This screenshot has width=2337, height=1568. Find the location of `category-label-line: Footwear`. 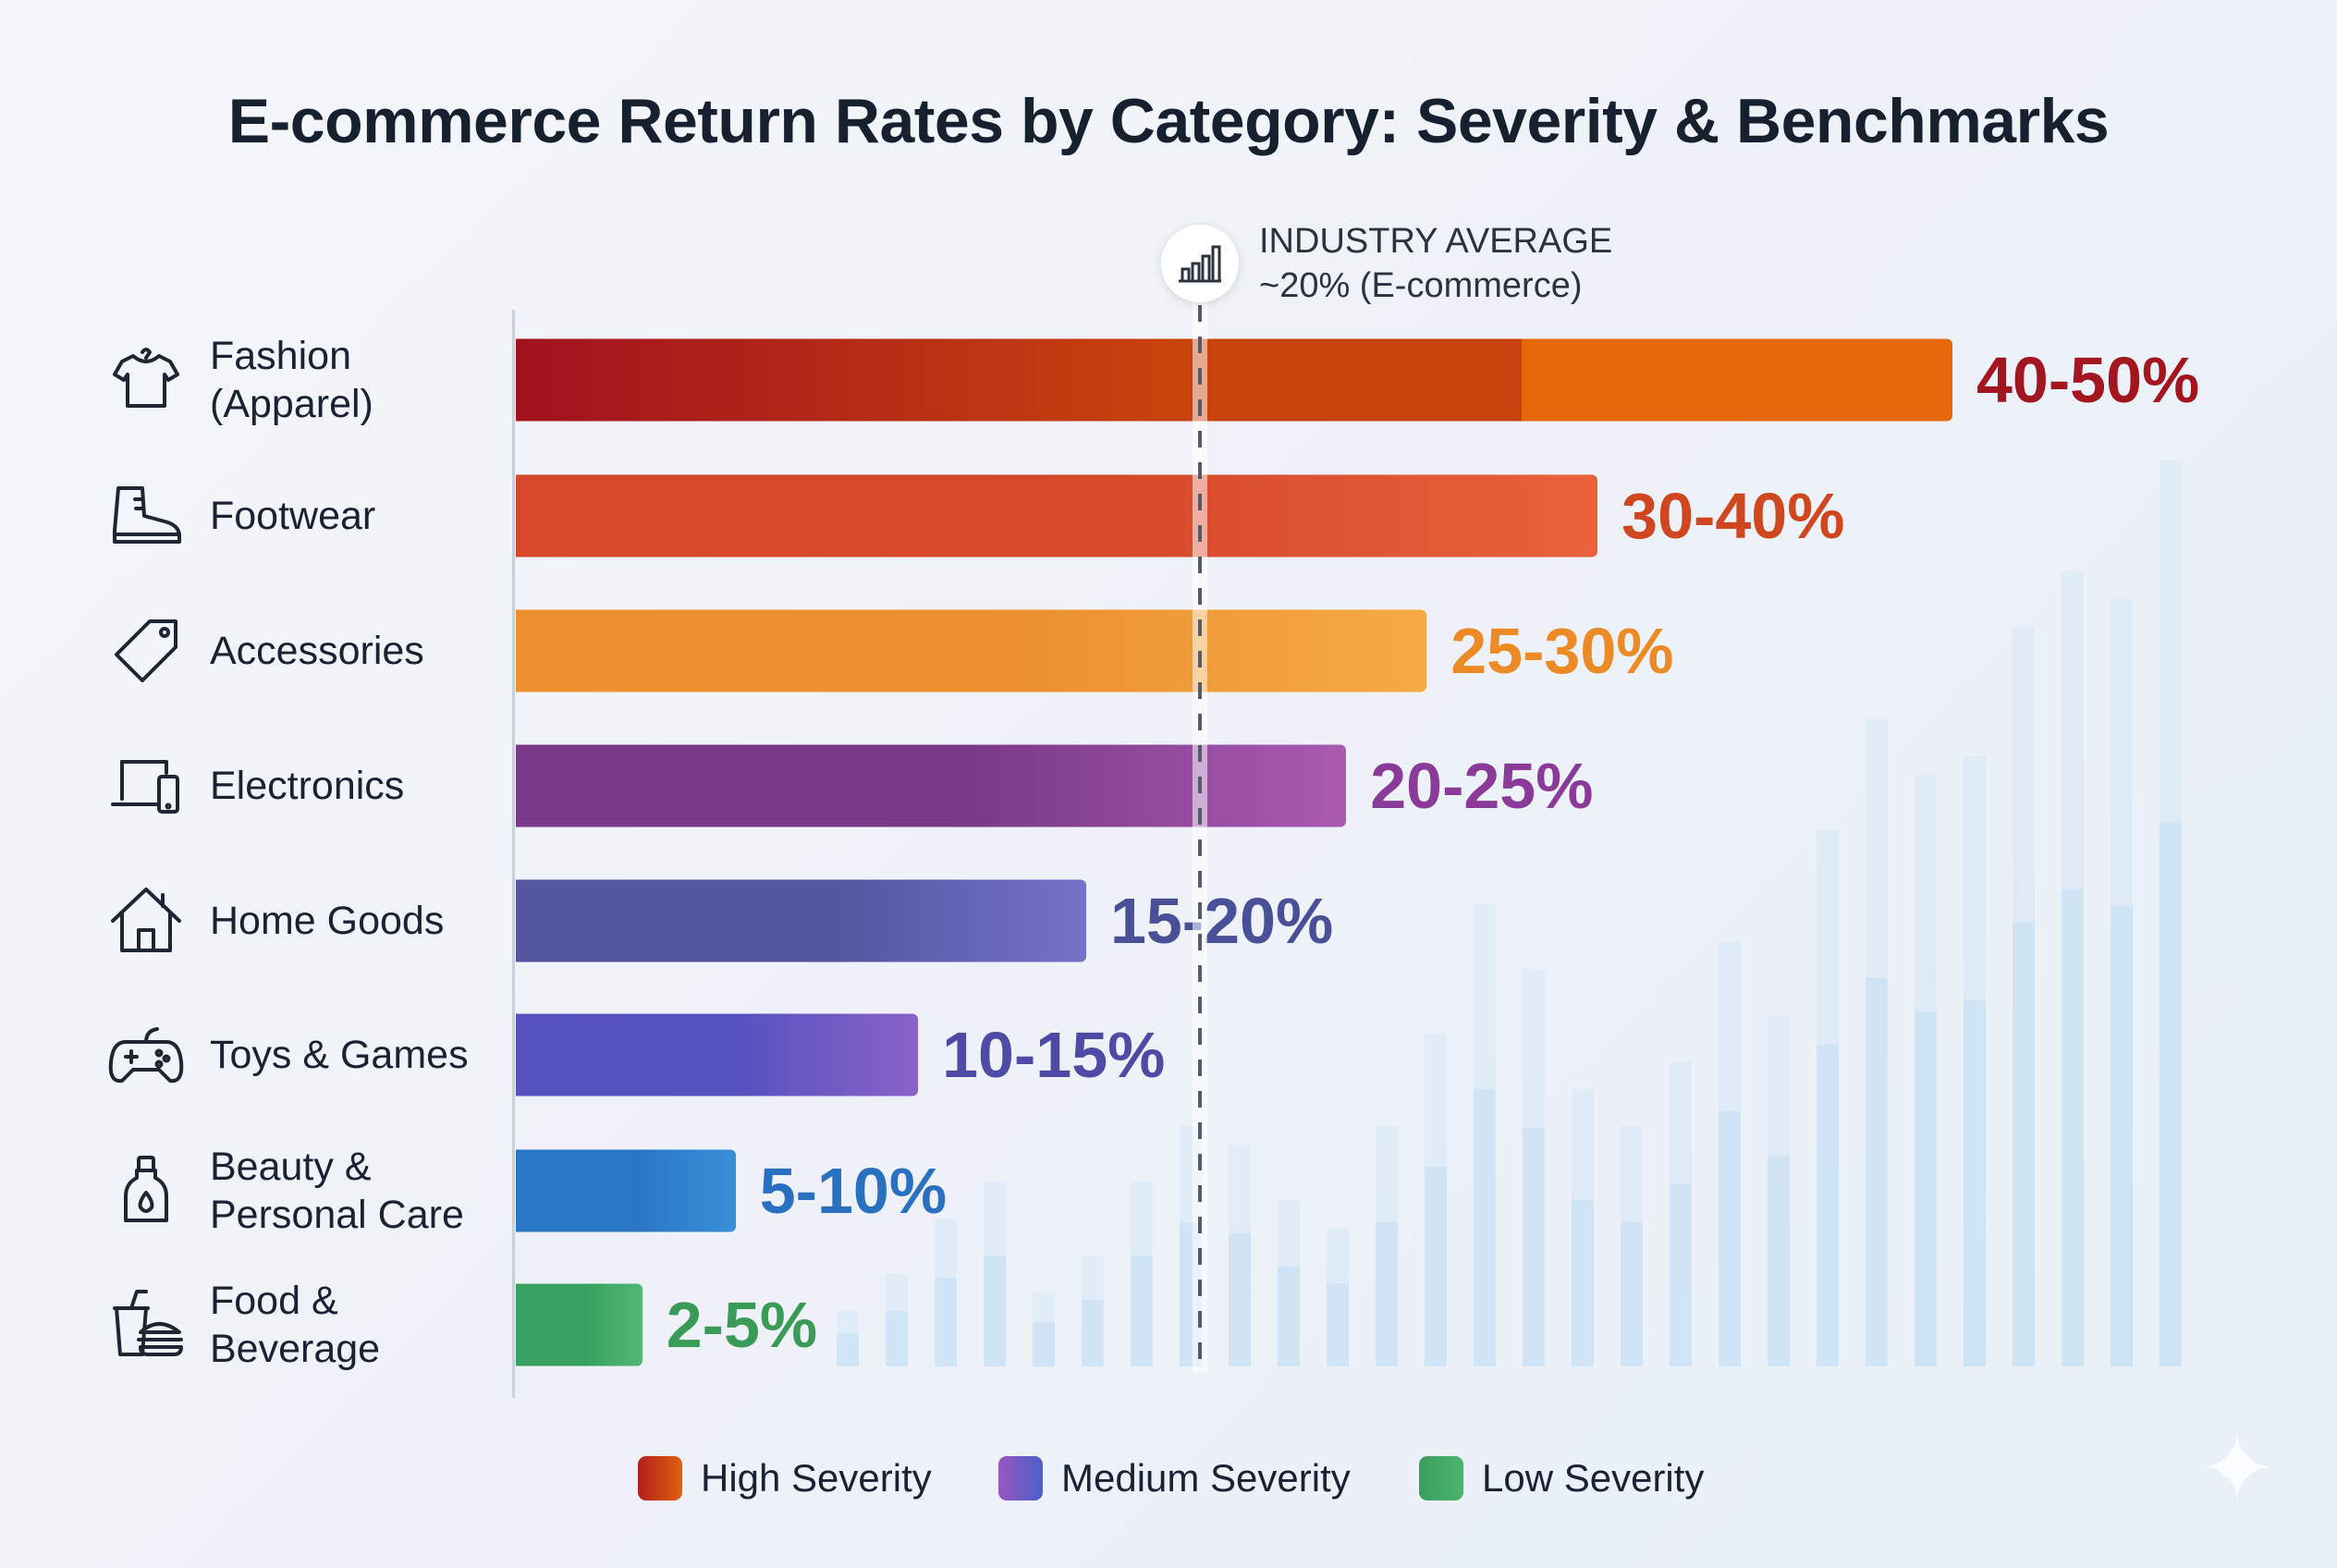

category-label-line: Footwear is located at coordinates (293, 516).